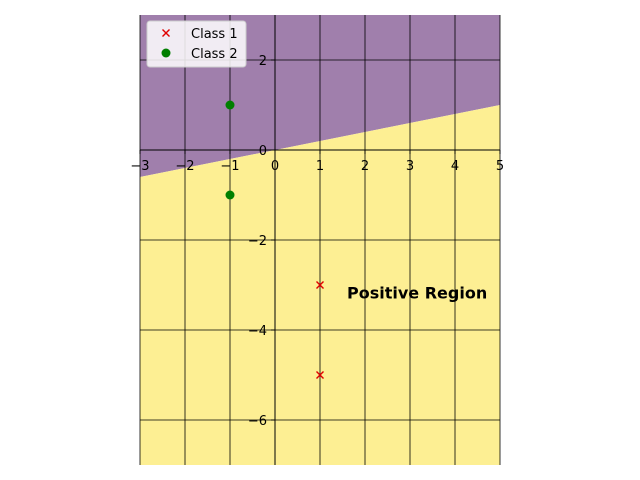 This screenshot has height=480, width=640. What do you see at coordinates (257, 331) in the screenshot?
I see `y-tick-label: −4` at bounding box center [257, 331].